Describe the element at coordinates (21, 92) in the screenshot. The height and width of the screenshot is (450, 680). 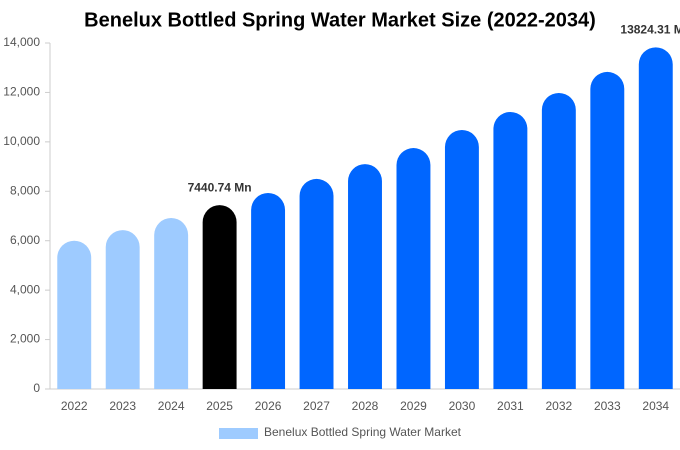
I see `y-tick-label: 12,000` at that location.